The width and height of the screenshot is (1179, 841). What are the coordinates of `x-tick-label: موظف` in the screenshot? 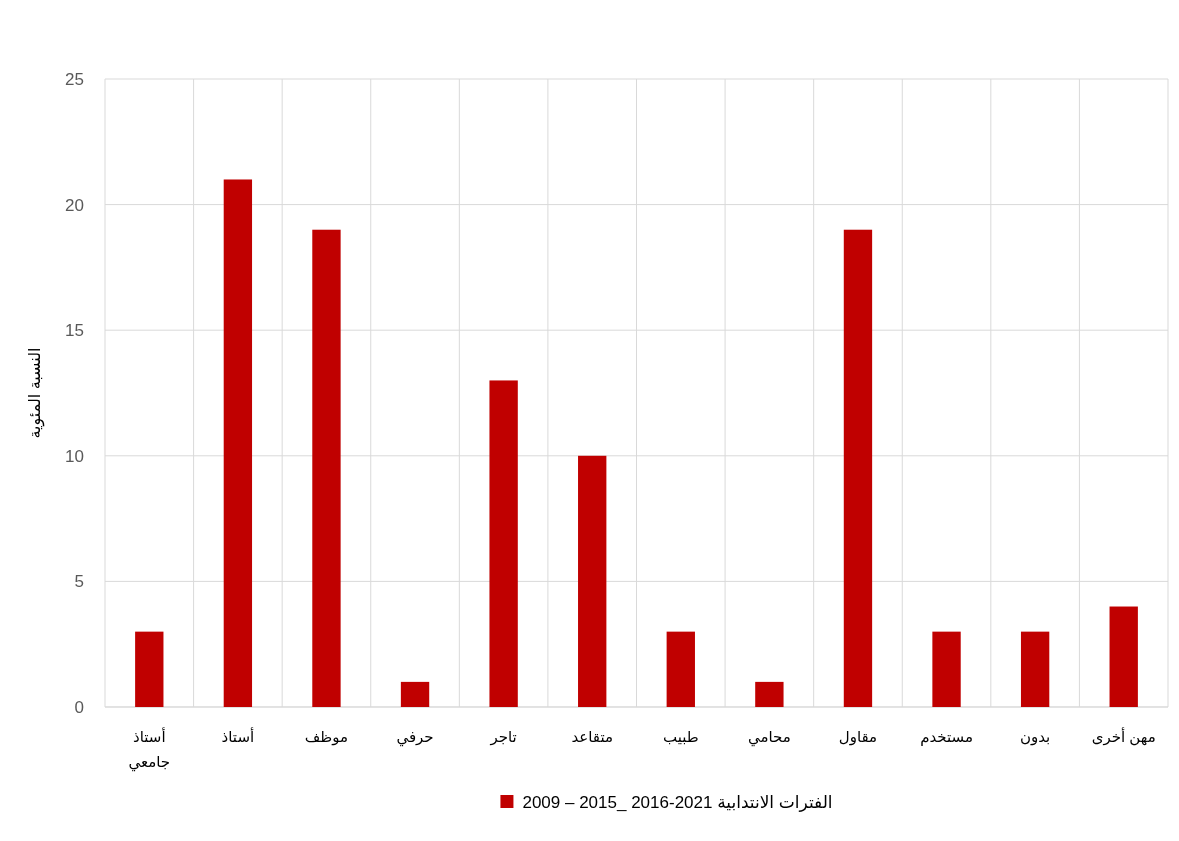 It's located at (326, 737).